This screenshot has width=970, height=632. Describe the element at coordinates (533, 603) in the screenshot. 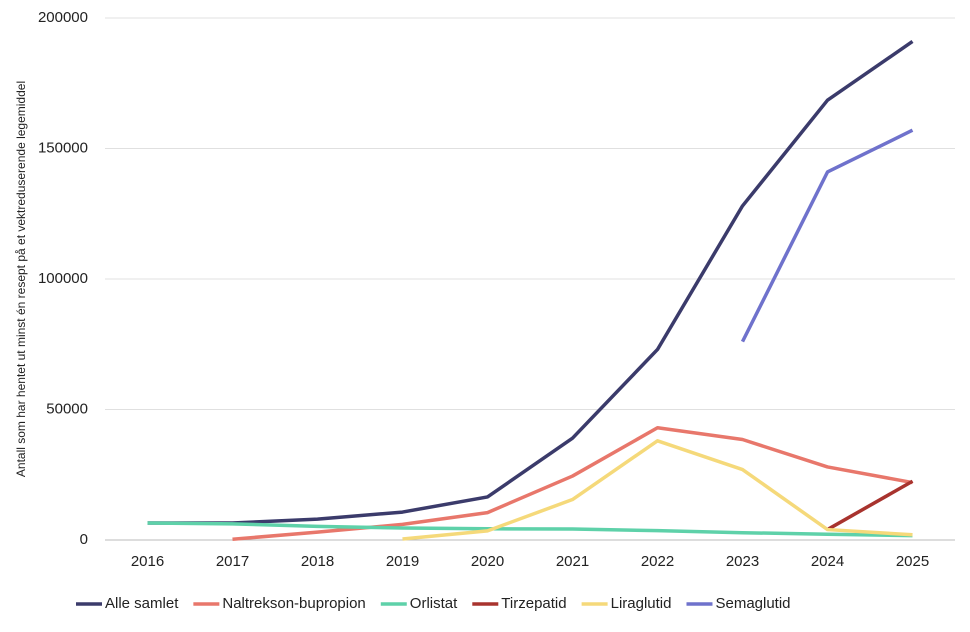

I see `legend-label: Tirzepatid` at that location.